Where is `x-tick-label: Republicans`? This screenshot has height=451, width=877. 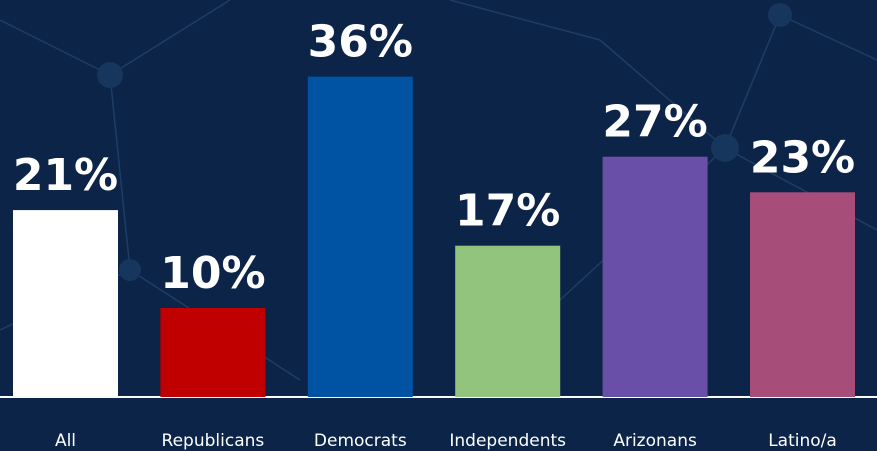
x-tick-label: Republicans is located at coordinates (213, 441).